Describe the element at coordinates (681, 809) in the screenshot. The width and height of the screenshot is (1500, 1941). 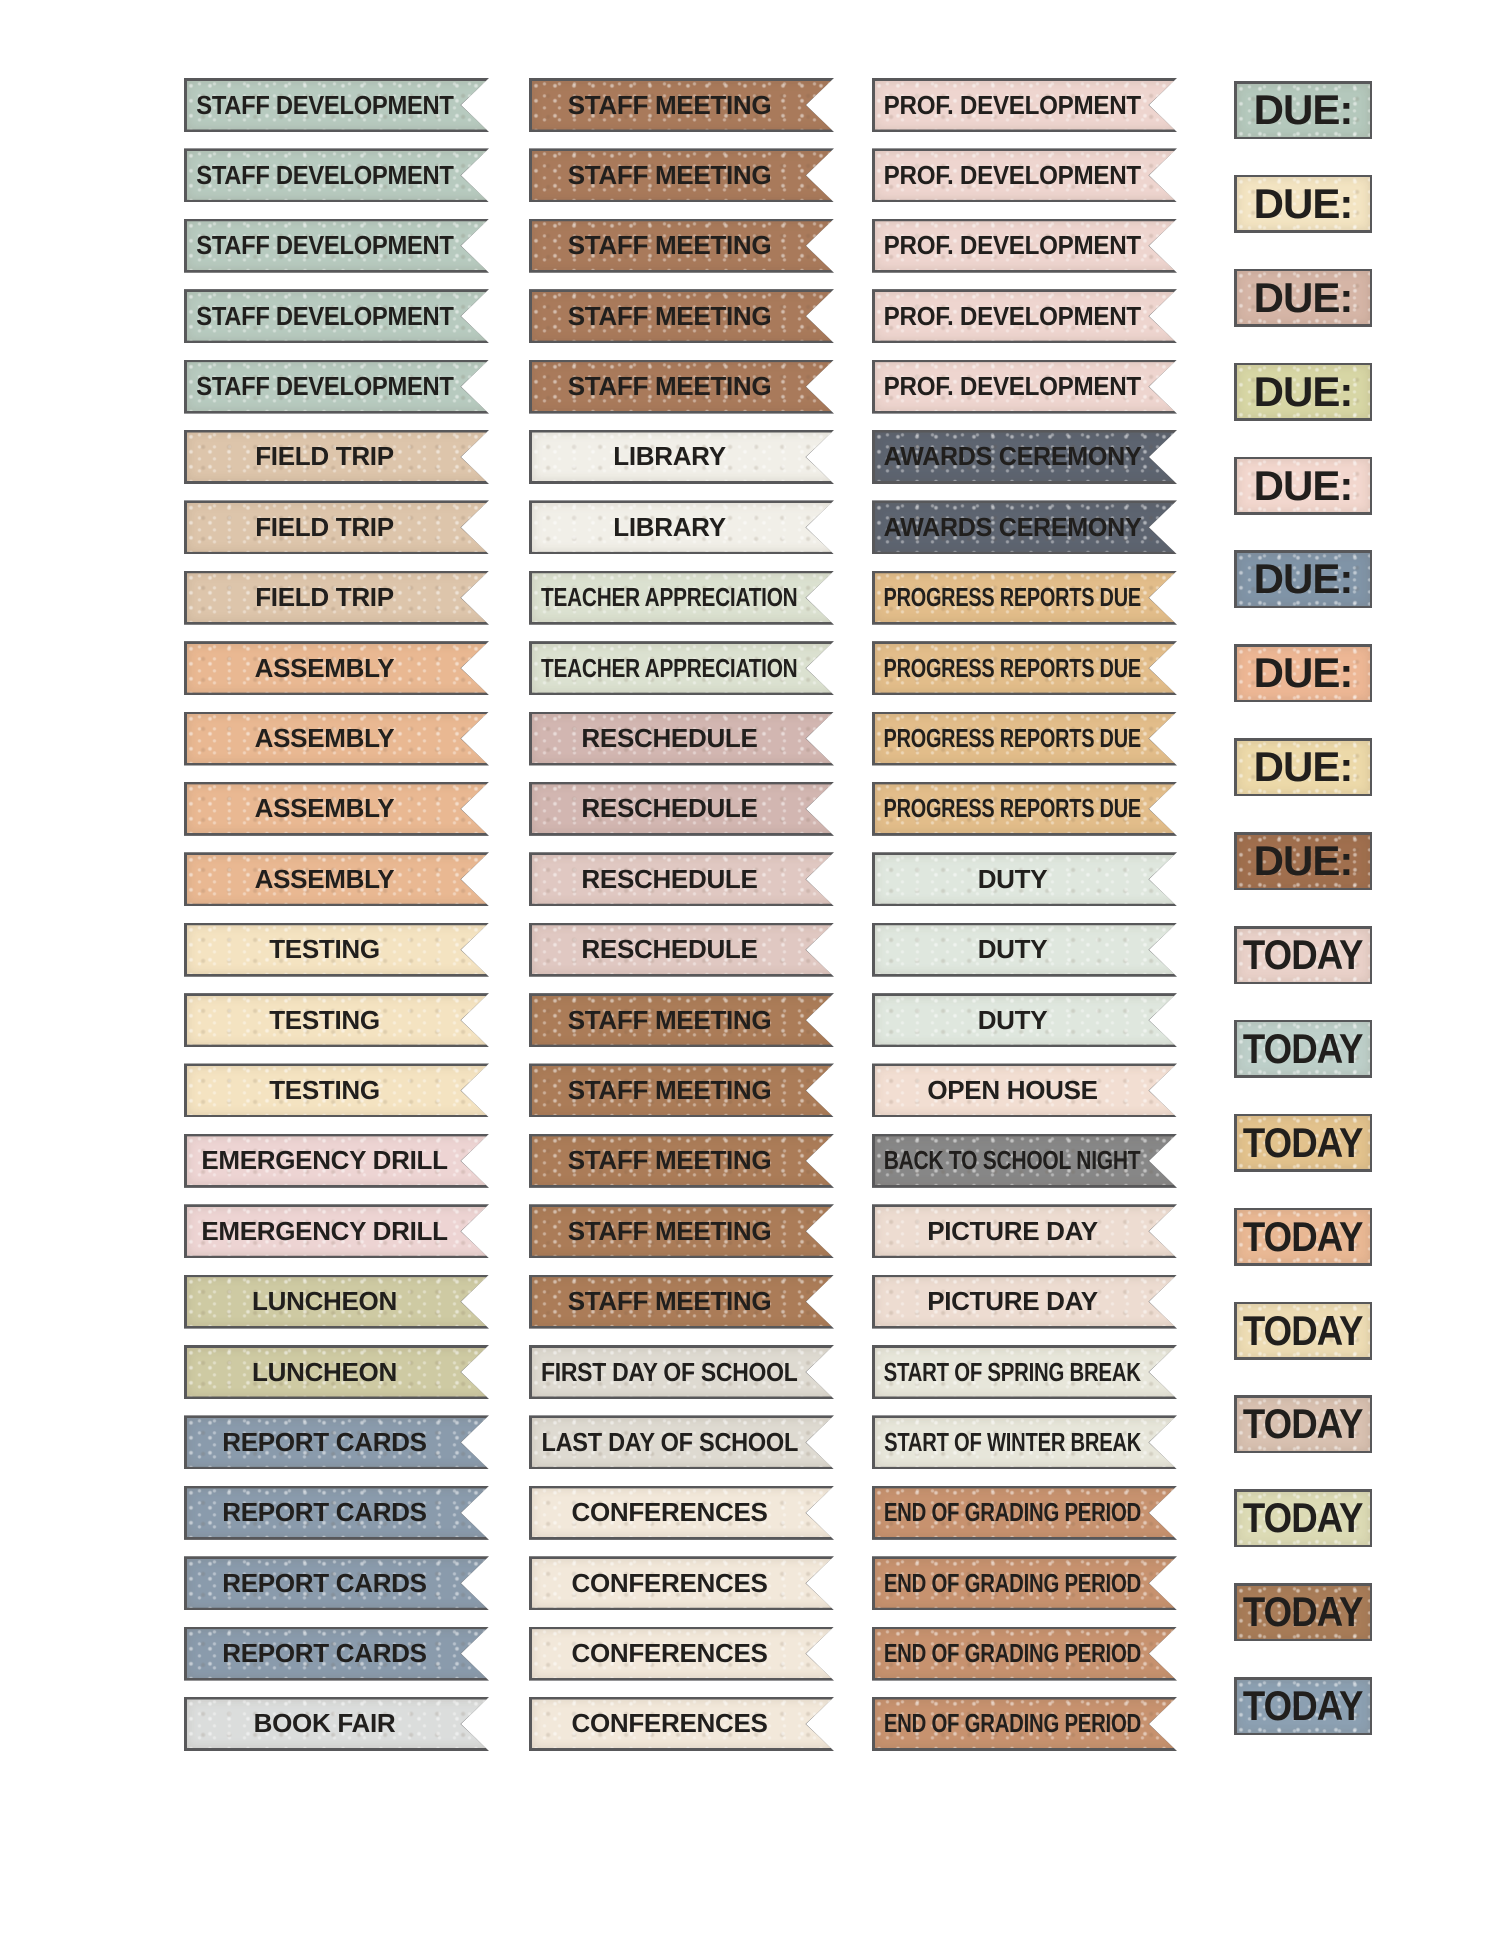
I see `flag-sticker: RESCHEDULE` at that location.